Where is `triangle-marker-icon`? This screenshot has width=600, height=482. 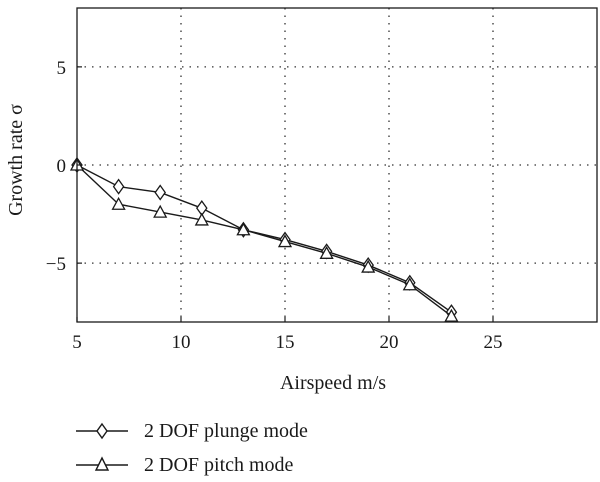 triangle-marker-icon is located at coordinates (102, 463).